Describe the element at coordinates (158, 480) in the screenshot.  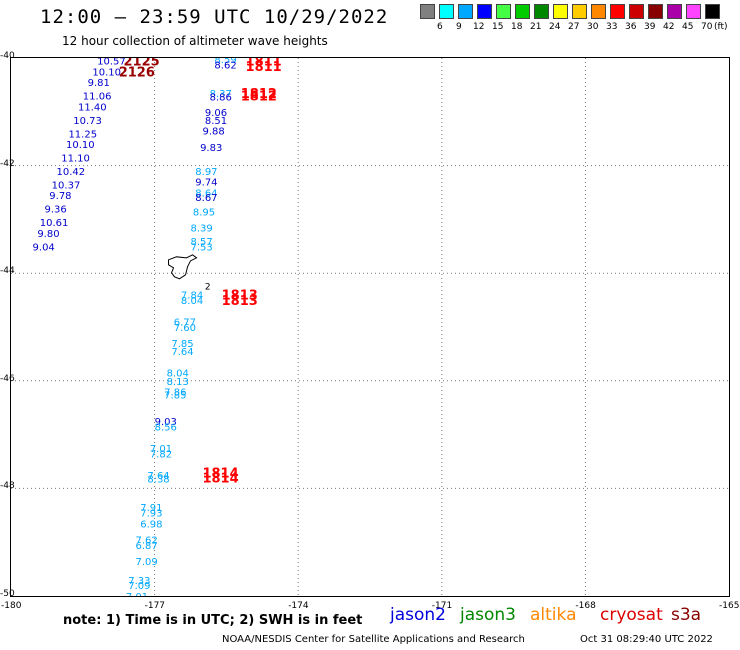
I see `wave-height-label: 8.38` at that location.